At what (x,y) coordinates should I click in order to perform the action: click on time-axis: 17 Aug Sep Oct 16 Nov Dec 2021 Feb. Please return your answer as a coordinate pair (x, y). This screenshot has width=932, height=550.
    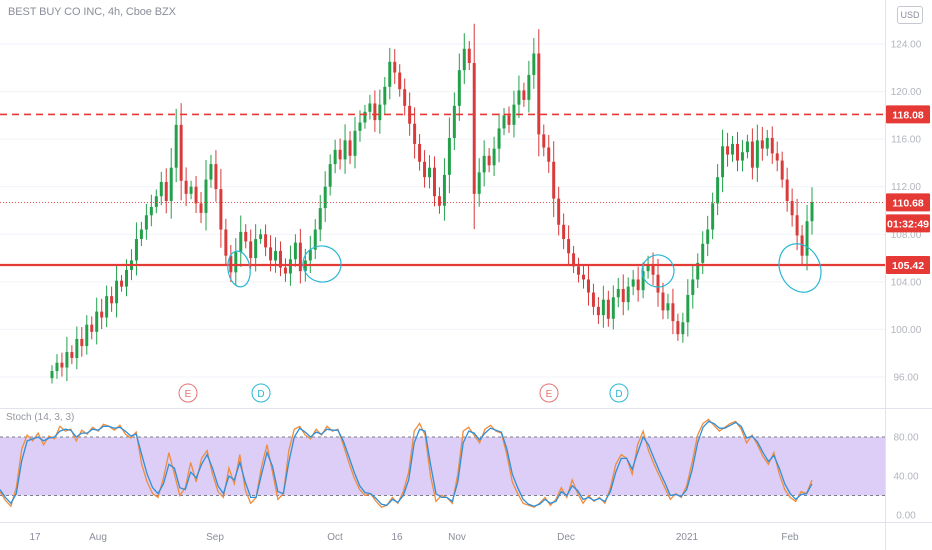
    Looking at the image, I should click on (414, 537).